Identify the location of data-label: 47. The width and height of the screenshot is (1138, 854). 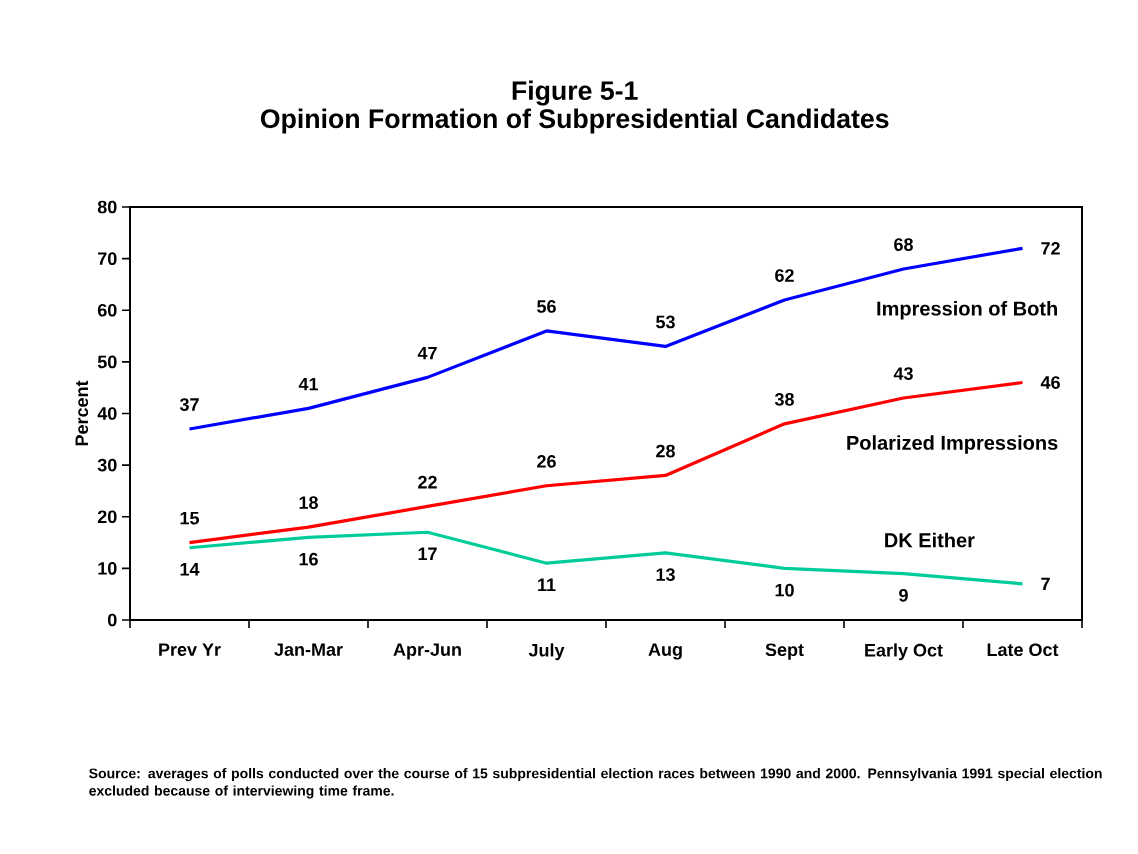
(427, 353).